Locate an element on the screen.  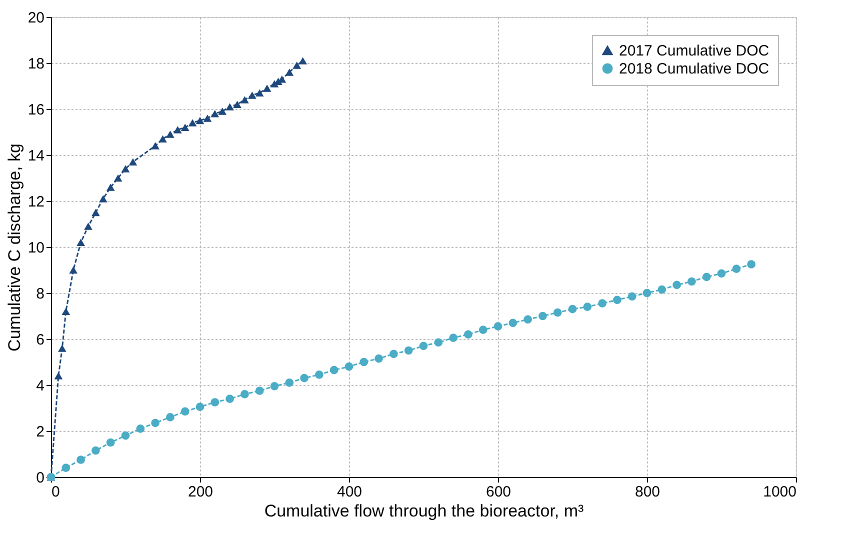
x-tick-label: 800 is located at coordinates (647, 492).